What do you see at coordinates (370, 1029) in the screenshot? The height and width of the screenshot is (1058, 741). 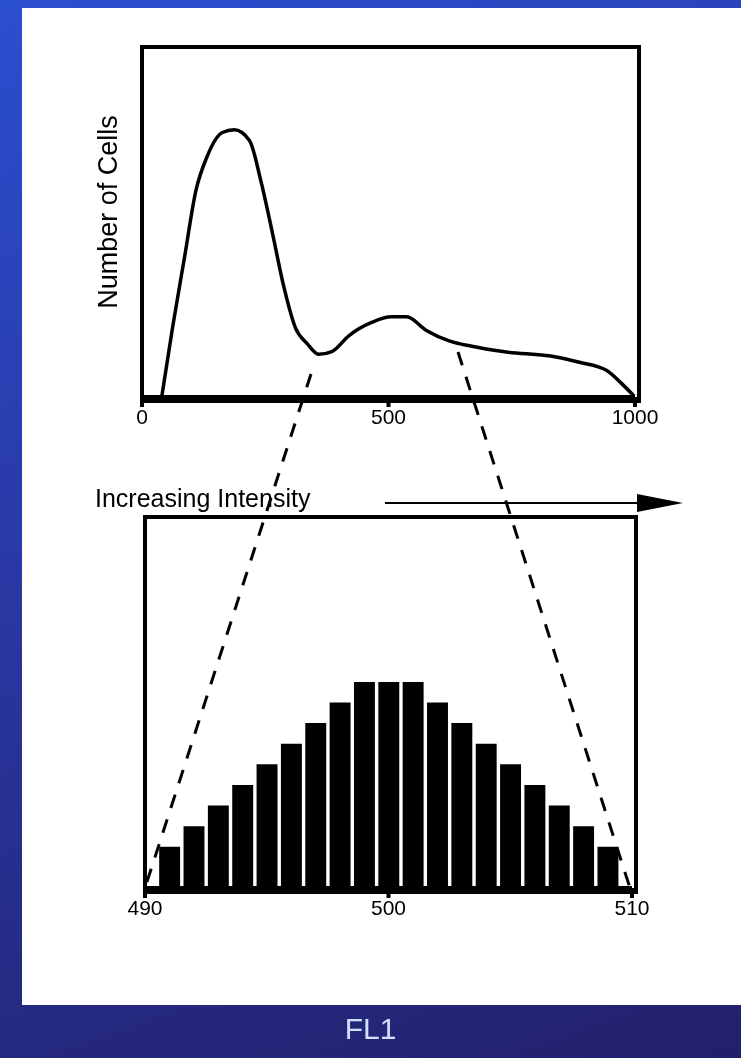 I see `x-axis-title: FL1` at bounding box center [370, 1029].